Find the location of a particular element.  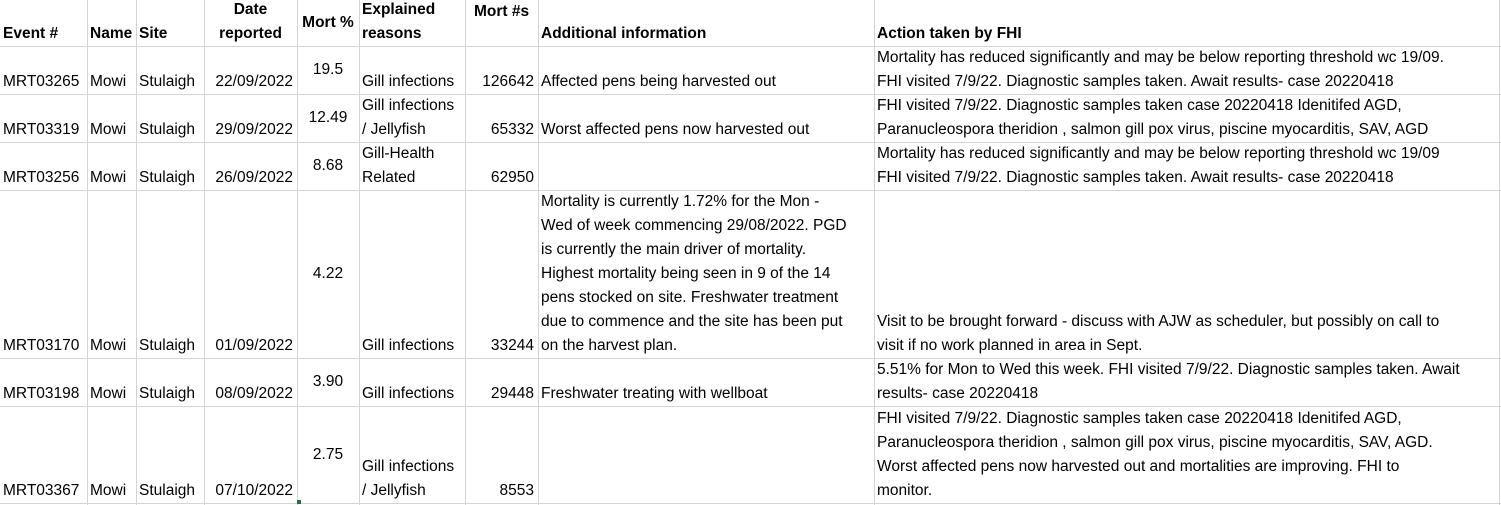

cell-mort-num: 126642 is located at coordinates (508, 81).